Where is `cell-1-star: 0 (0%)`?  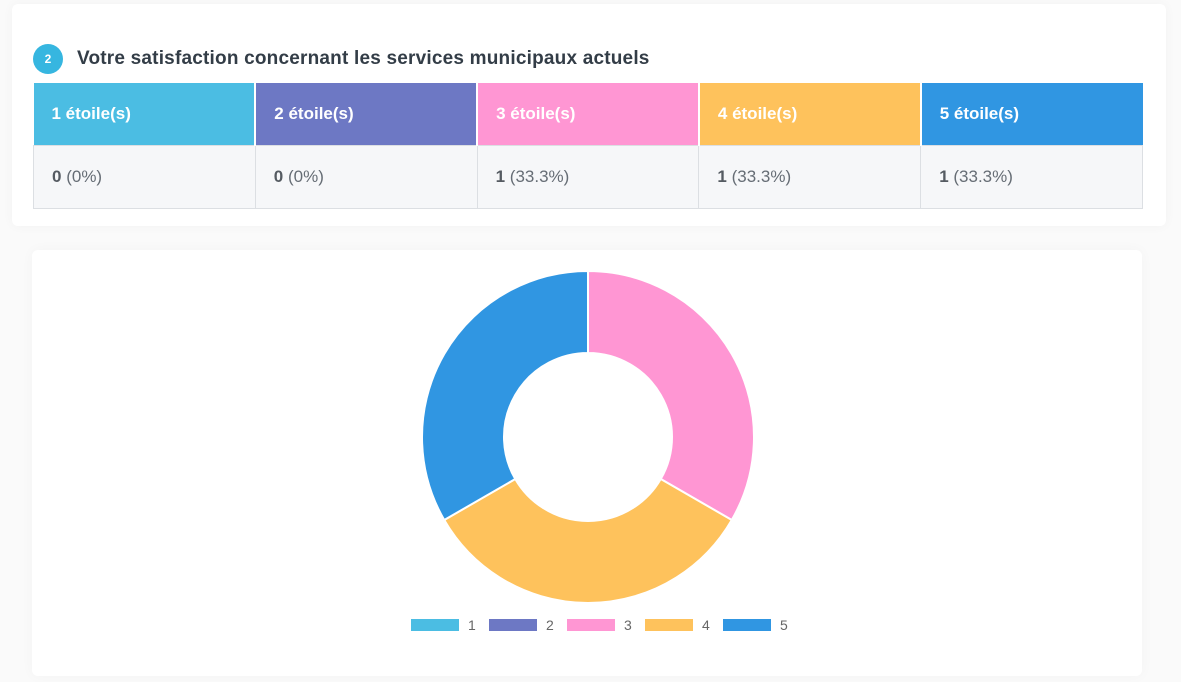 cell-1-star: 0 (0%) is located at coordinates (144, 177).